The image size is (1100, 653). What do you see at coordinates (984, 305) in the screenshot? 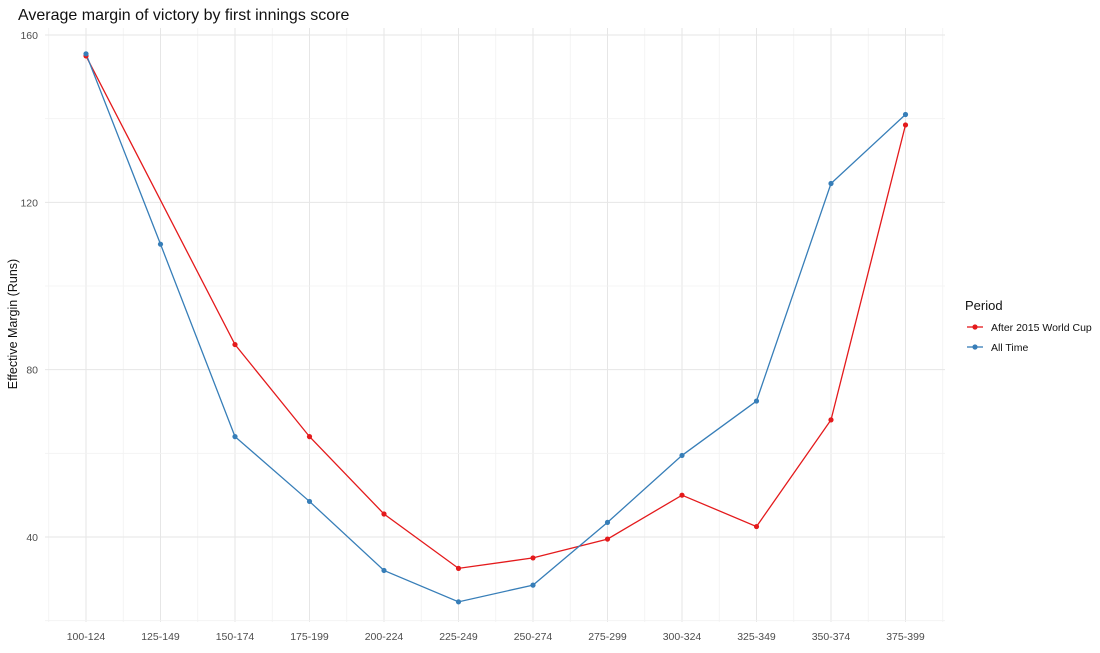
I see `legend-title: Period` at bounding box center [984, 305].